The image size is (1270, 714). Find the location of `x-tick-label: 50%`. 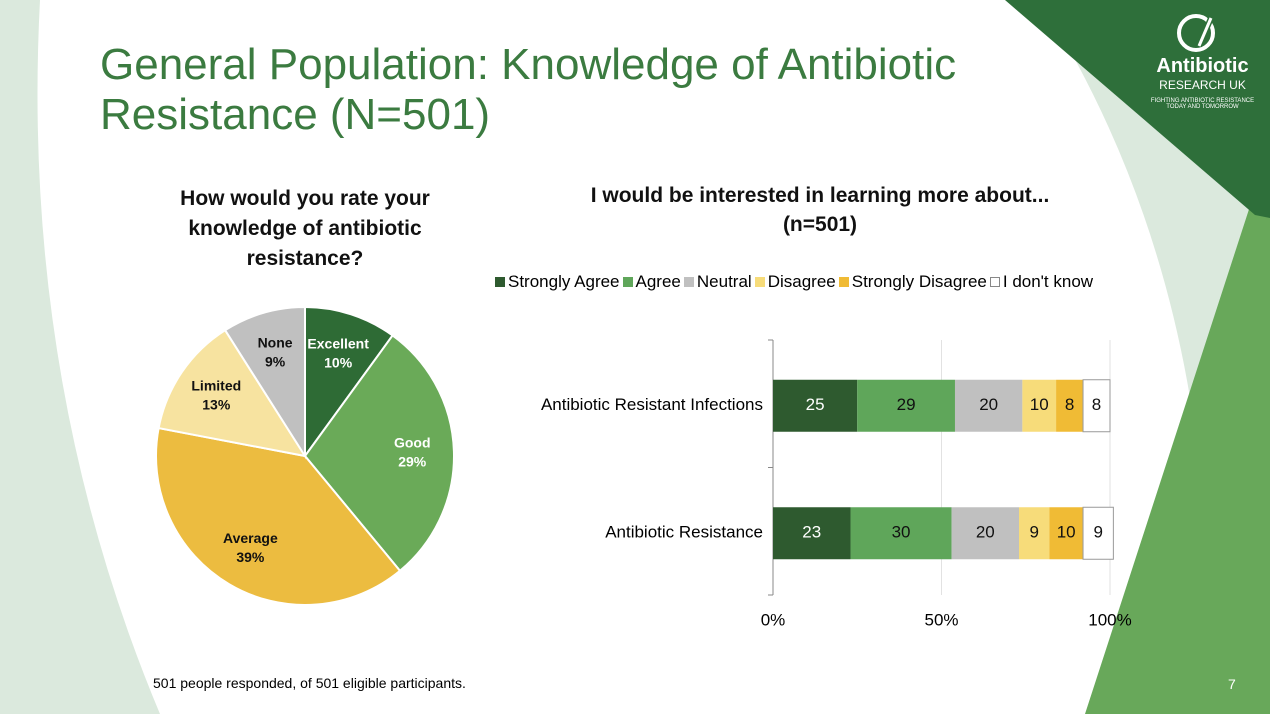

x-tick-label: 50% is located at coordinates (941, 619).